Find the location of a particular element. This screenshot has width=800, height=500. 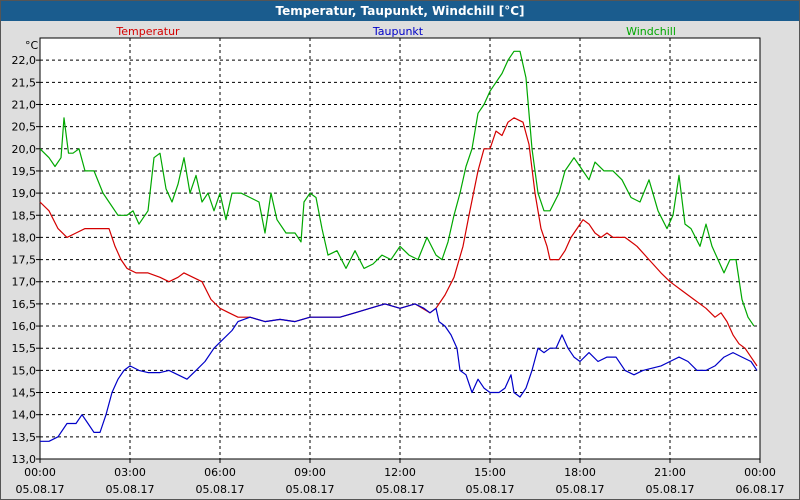

y-tick-label: 20,0 is located at coordinates (24, 149).